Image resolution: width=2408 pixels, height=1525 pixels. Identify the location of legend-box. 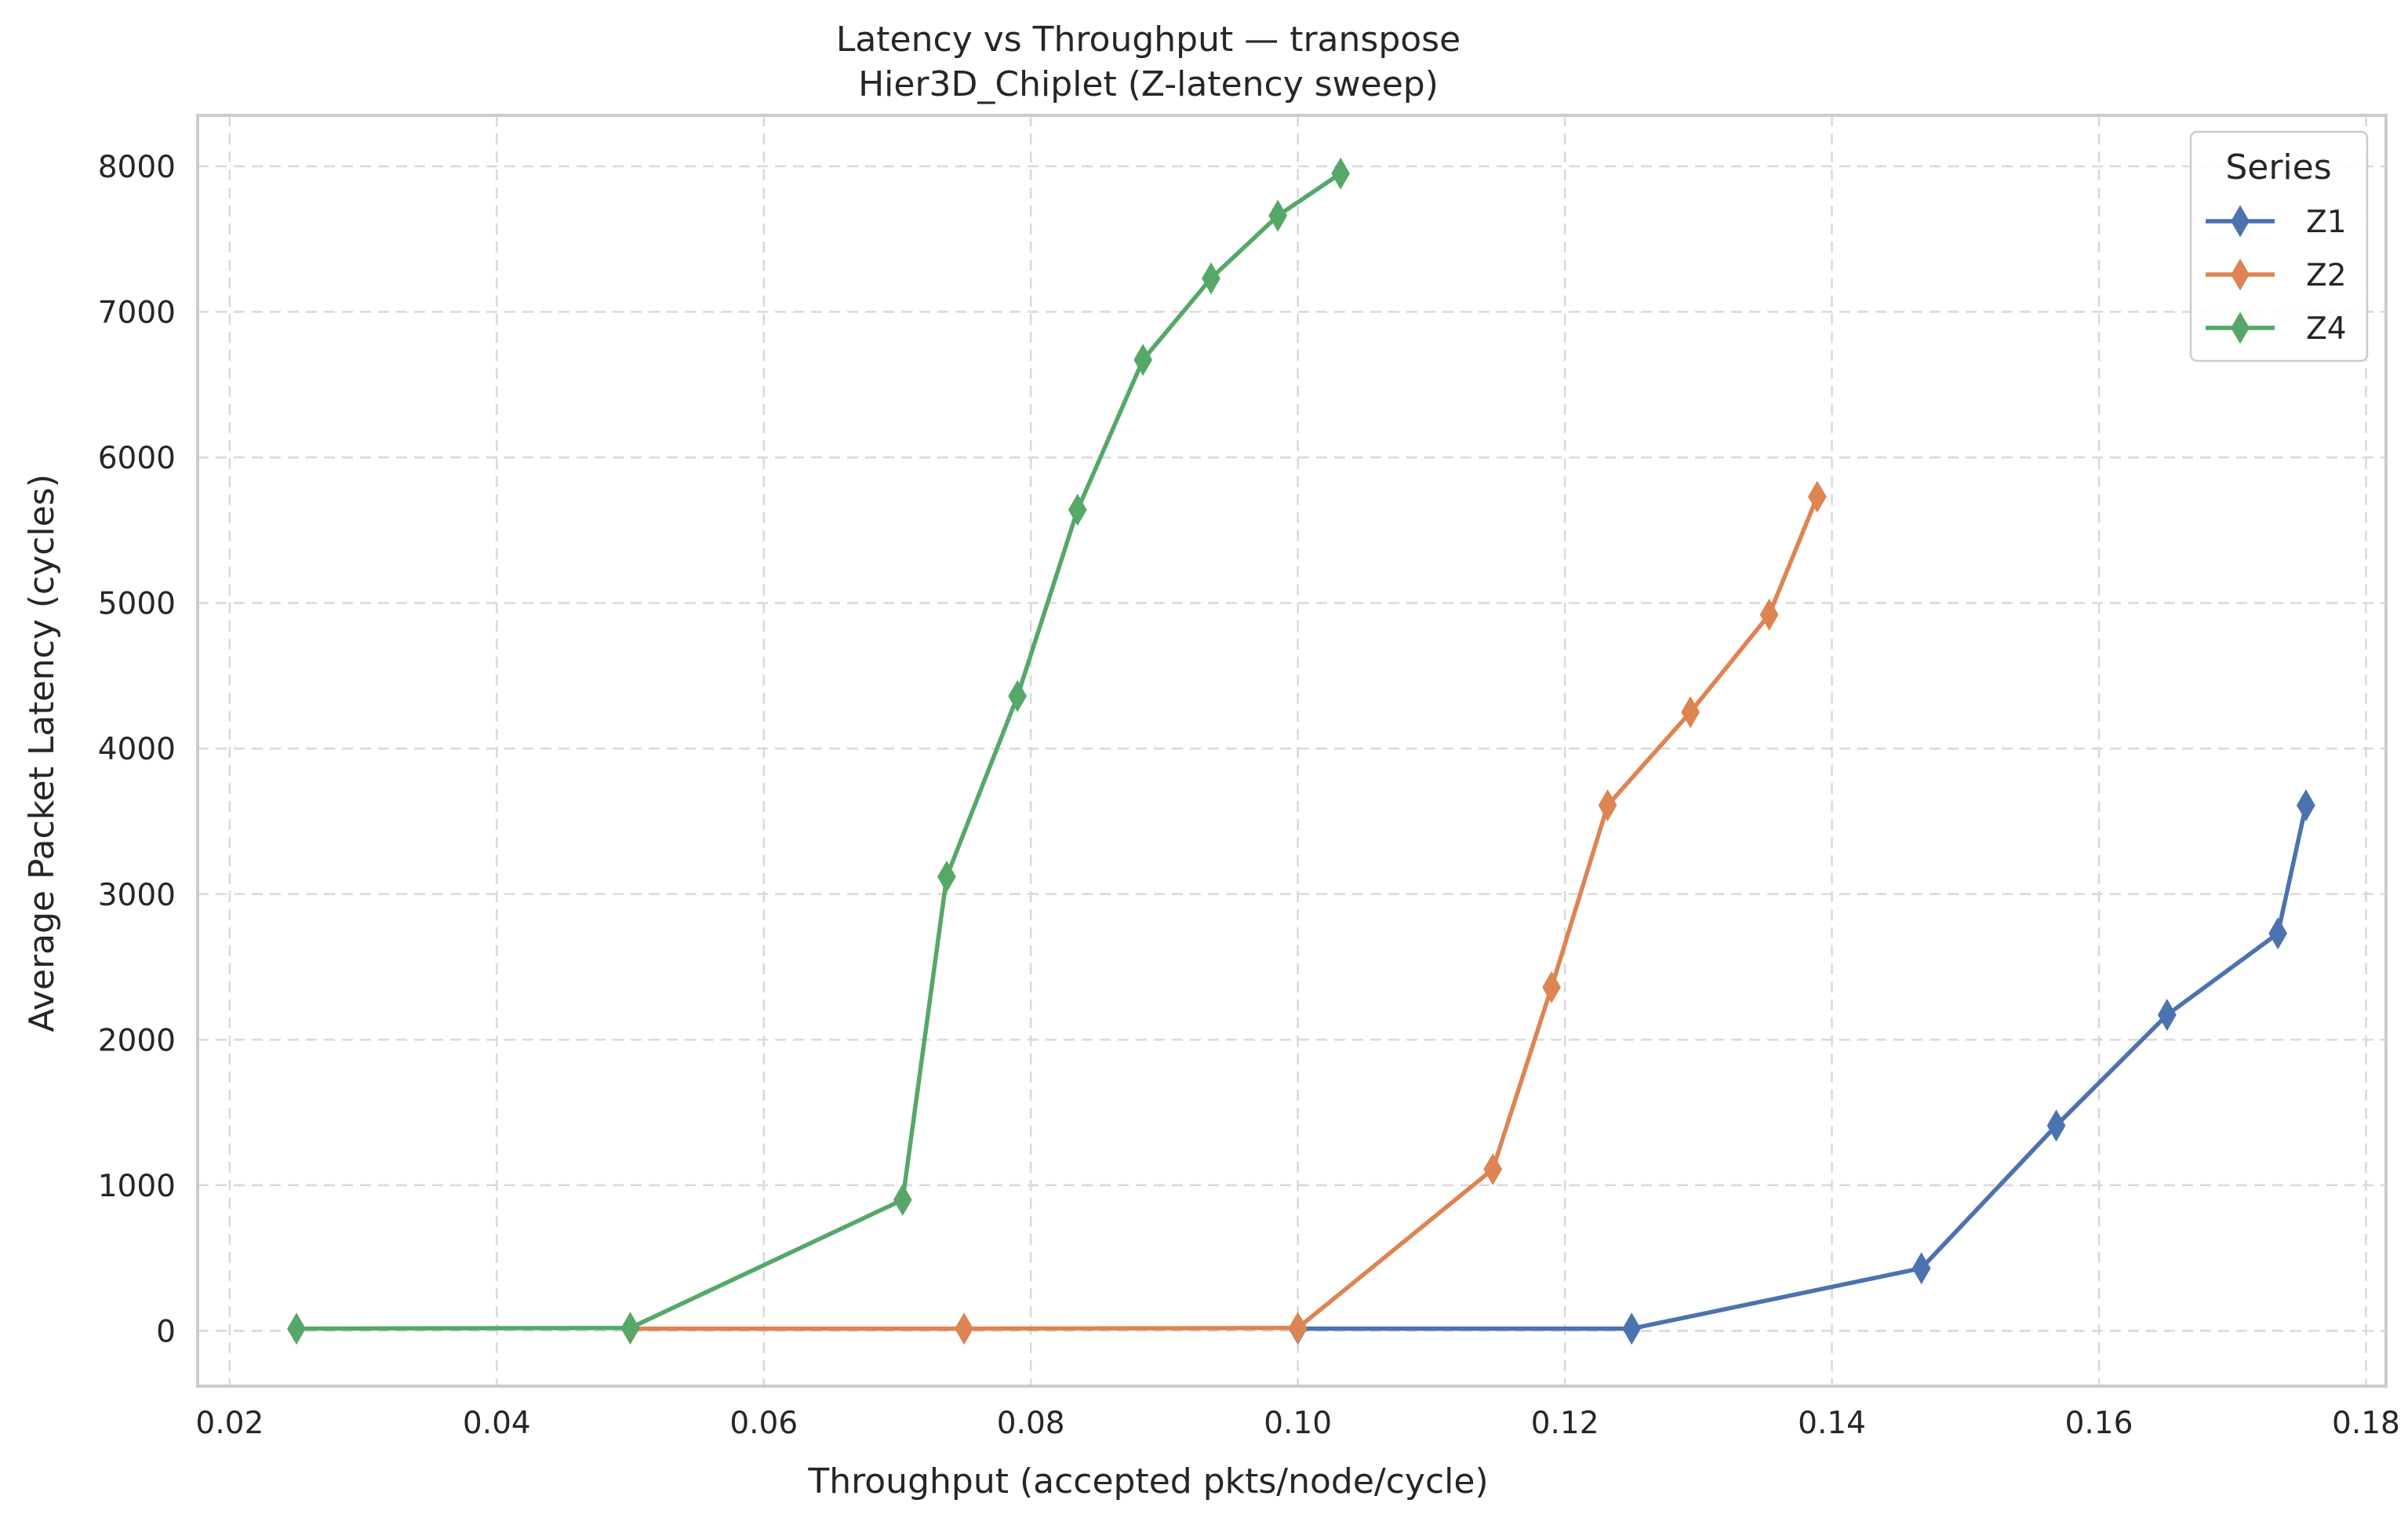
(2279, 246).